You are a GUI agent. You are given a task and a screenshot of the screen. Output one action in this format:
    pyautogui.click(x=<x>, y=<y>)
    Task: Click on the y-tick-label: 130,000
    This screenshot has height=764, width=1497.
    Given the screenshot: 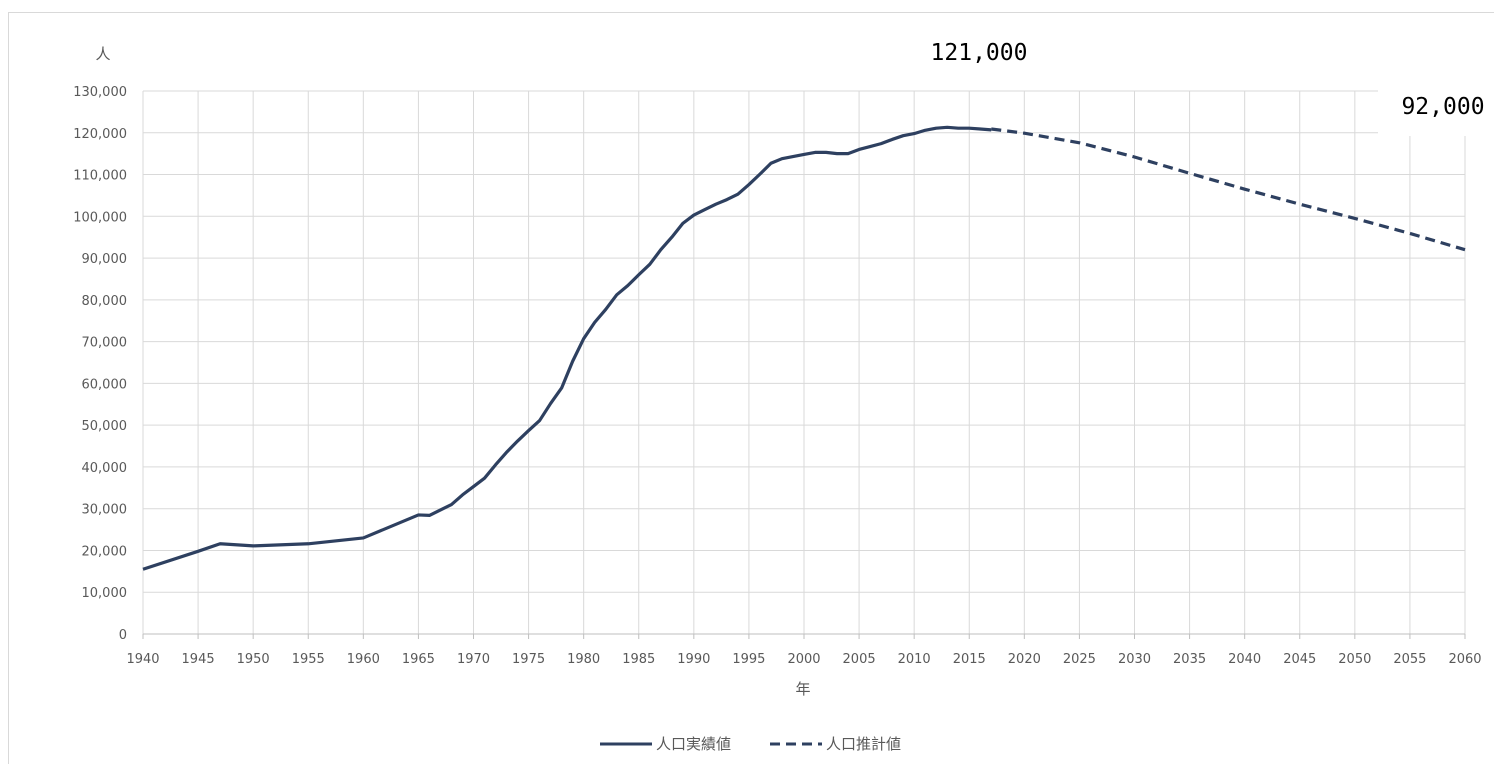 What is the action you would take?
    pyautogui.click(x=100, y=92)
    